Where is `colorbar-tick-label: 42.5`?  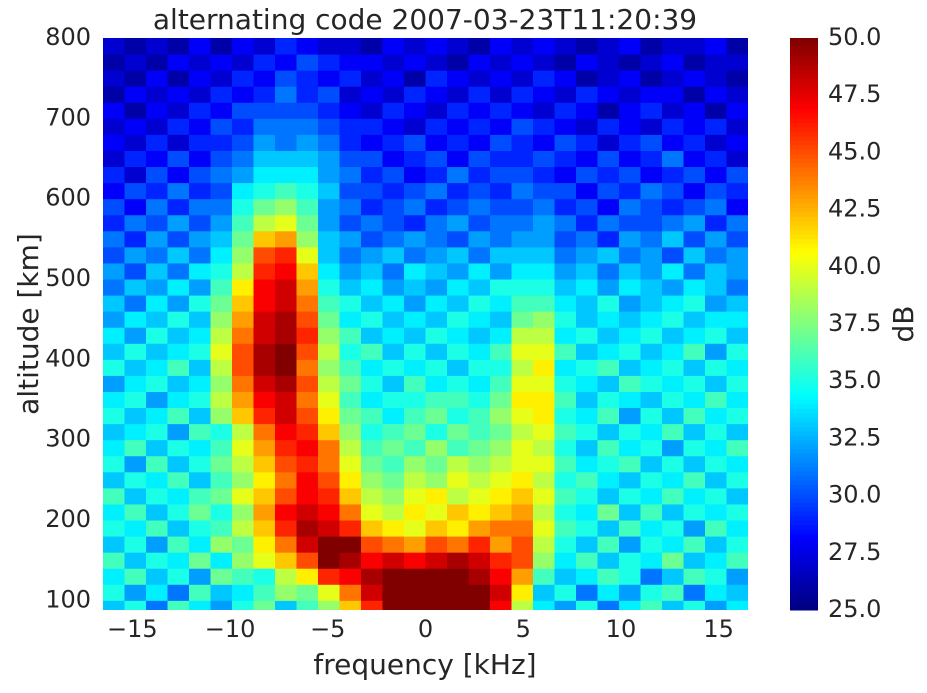 colorbar-tick-label: 42.5 is located at coordinates (854, 209).